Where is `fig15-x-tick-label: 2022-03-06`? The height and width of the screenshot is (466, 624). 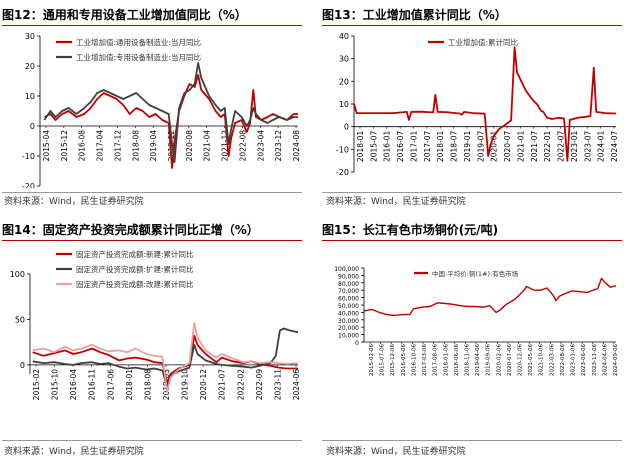
fig15-x-tick-label: 2022-03-06 is located at coordinates (552, 360).